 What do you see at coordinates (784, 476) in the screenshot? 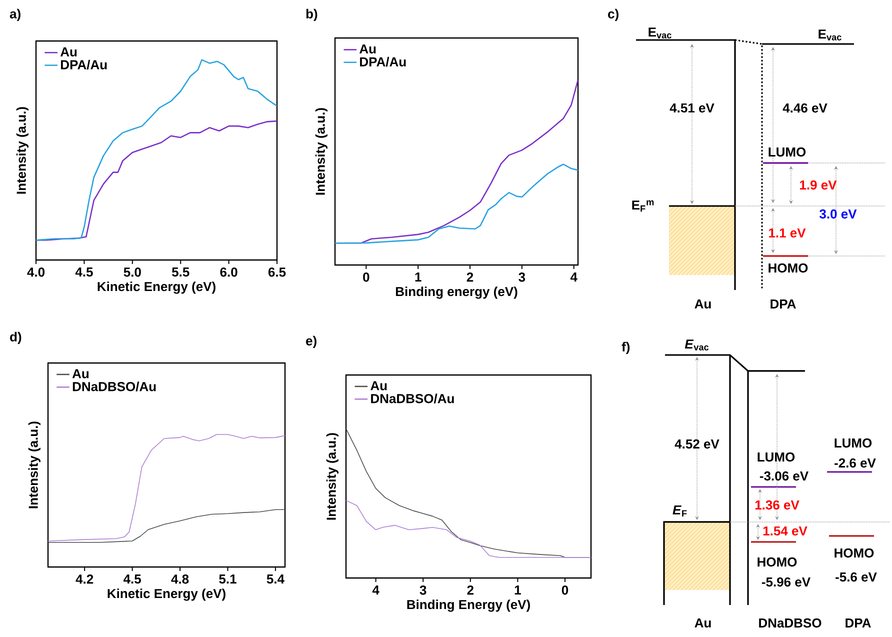
I see `text: -3.06 eV` at bounding box center [784, 476].